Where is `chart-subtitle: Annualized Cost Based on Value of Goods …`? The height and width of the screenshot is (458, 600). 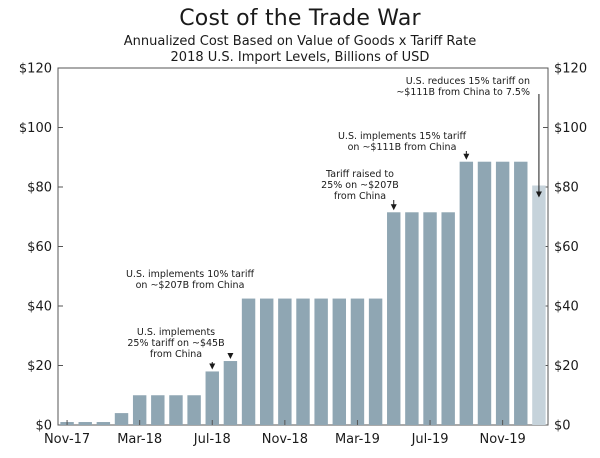 chart-subtitle: Annualized Cost Based on Value of Goods … is located at coordinates (300, 41).